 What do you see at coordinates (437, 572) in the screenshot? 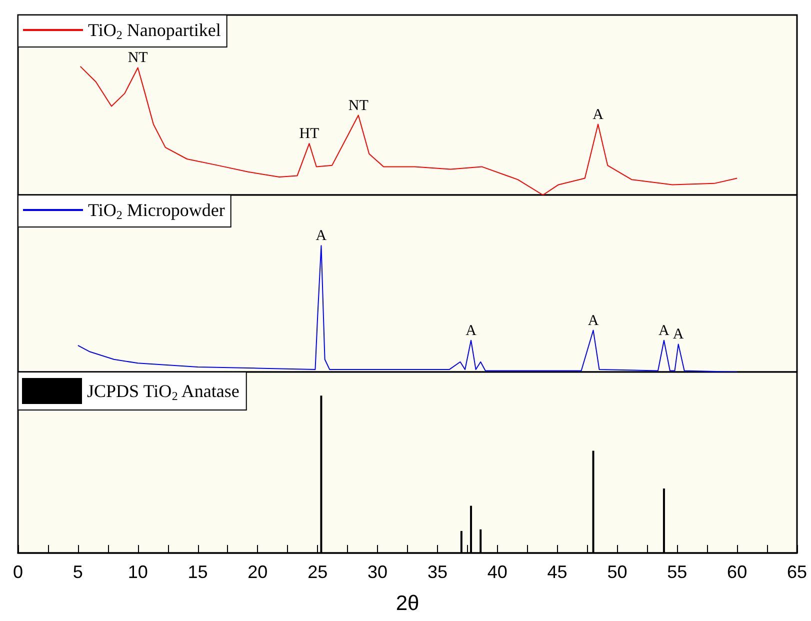
I see `x-tick-label: 35` at bounding box center [437, 572].